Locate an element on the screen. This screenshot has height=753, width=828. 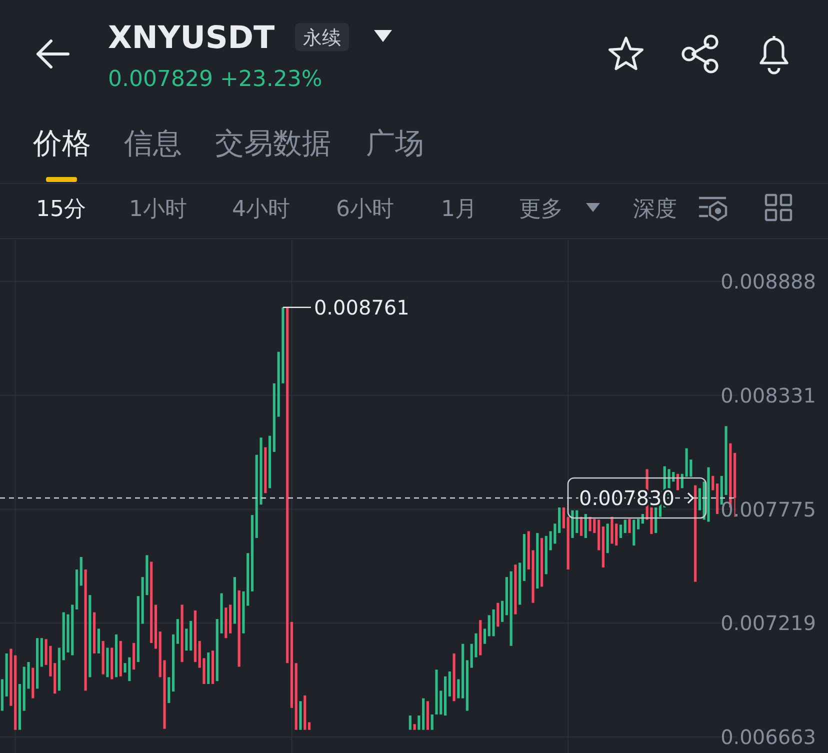
y-tick-label: 0.006663 is located at coordinates (768, 737).